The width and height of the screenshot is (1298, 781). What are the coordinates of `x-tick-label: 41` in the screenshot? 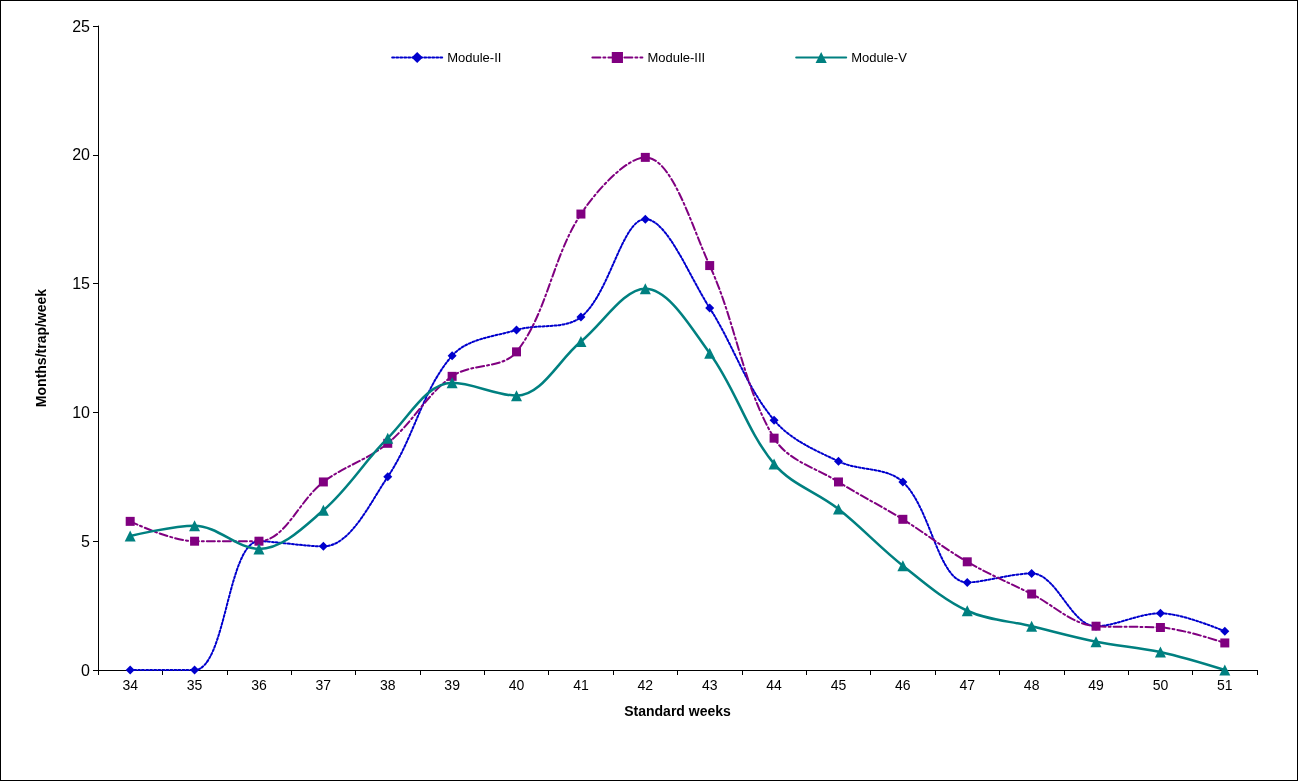 It's located at (581, 685).